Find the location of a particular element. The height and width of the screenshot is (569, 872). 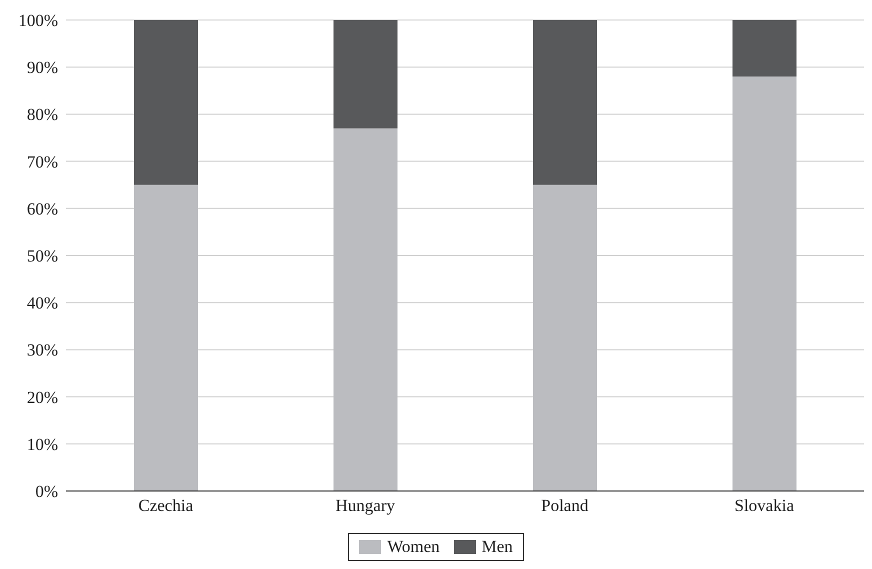

x-tick-label: Slovakia is located at coordinates (764, 506).